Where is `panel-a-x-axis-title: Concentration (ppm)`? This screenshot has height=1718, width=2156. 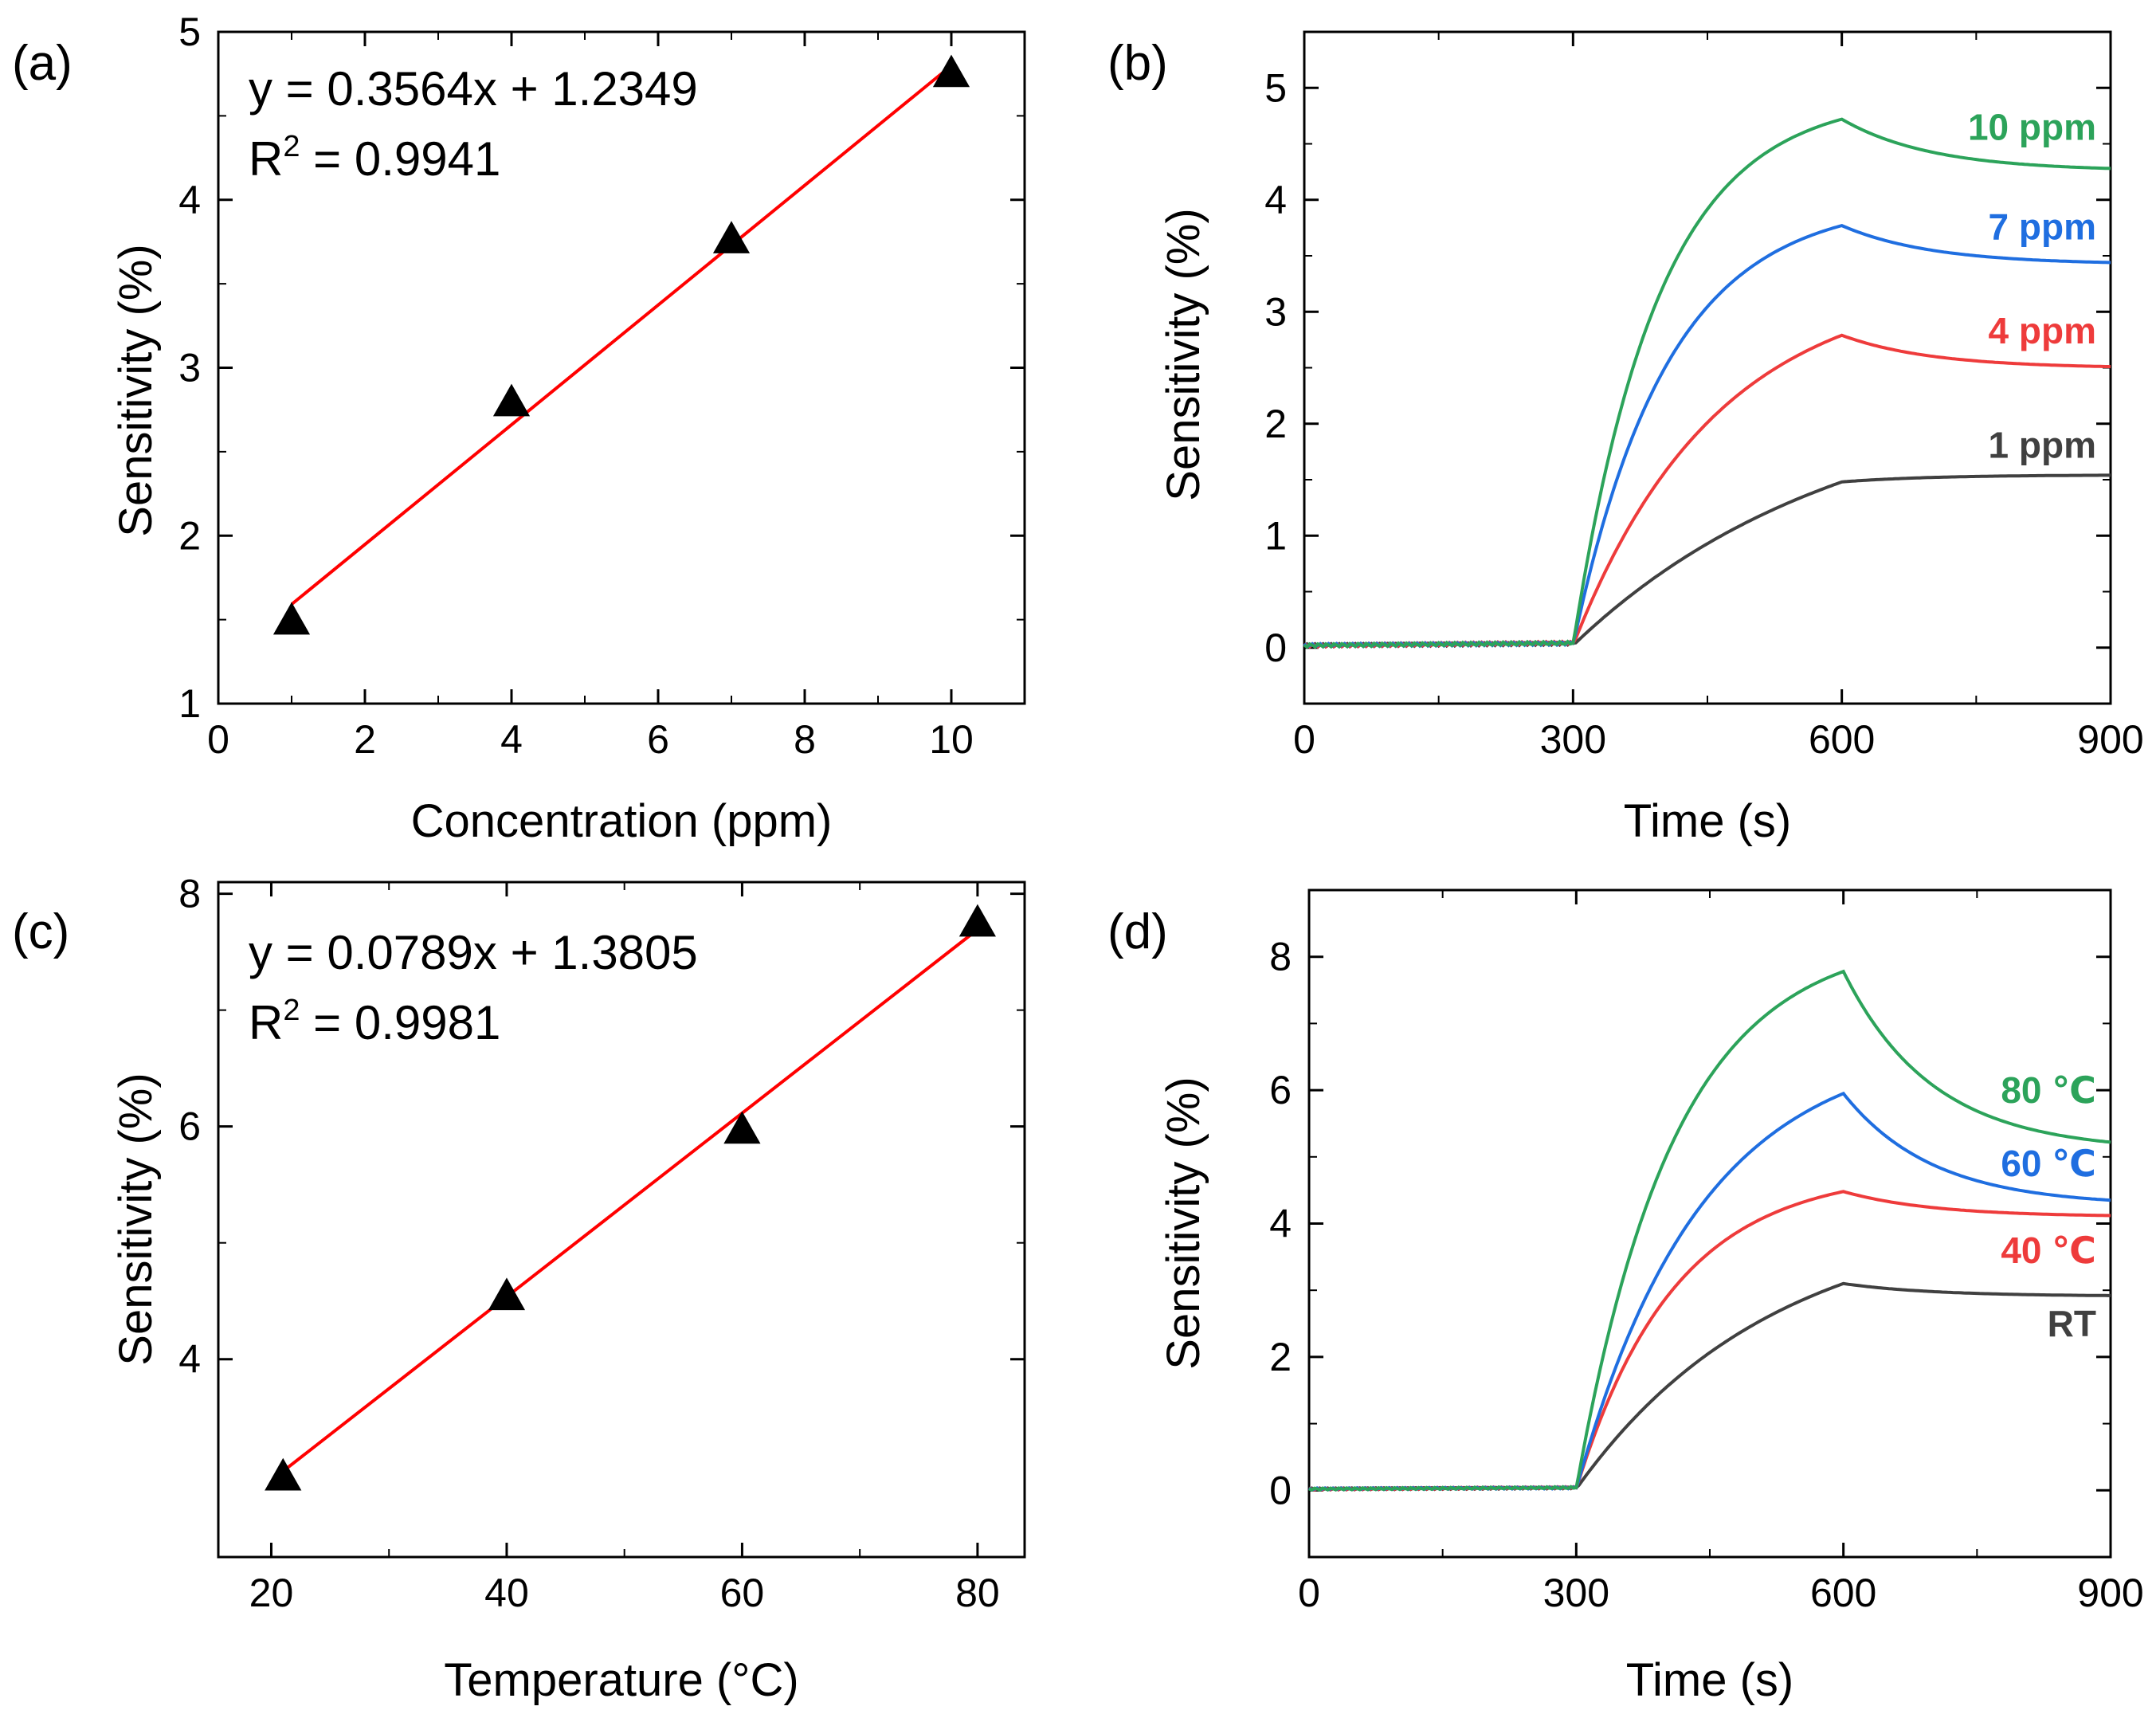 panel-a-x-axis-title: Concentration (ppm) is located at coordinates (622, 821).